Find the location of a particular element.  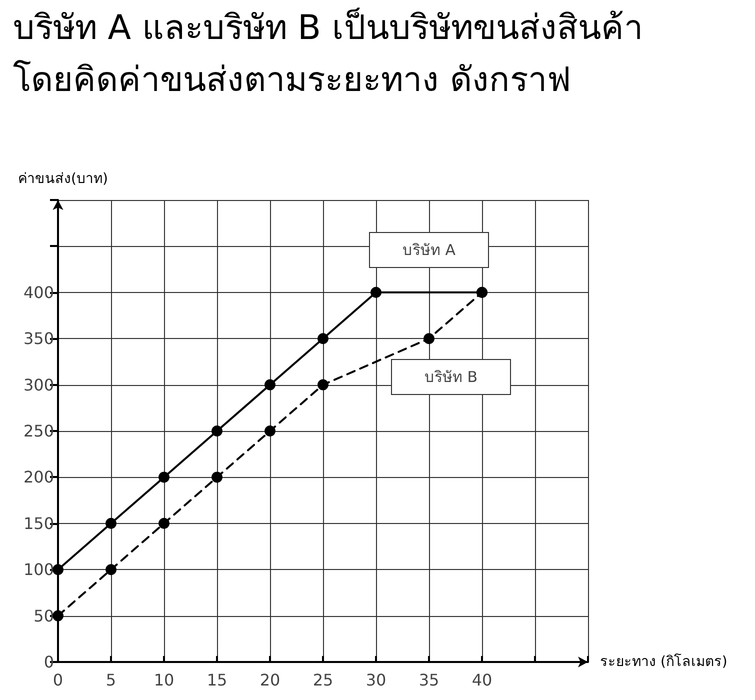

y-tick-label: 350 is located at coordinates (38, 338).